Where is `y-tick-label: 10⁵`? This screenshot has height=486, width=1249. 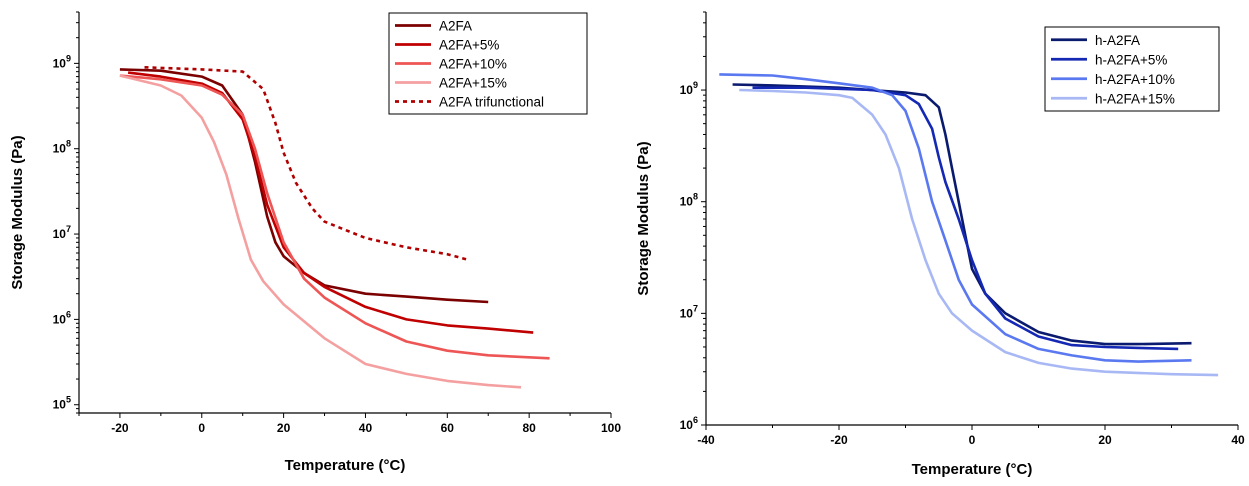 y-tick-label: 10⁵ is located at coordinates (62, 403).